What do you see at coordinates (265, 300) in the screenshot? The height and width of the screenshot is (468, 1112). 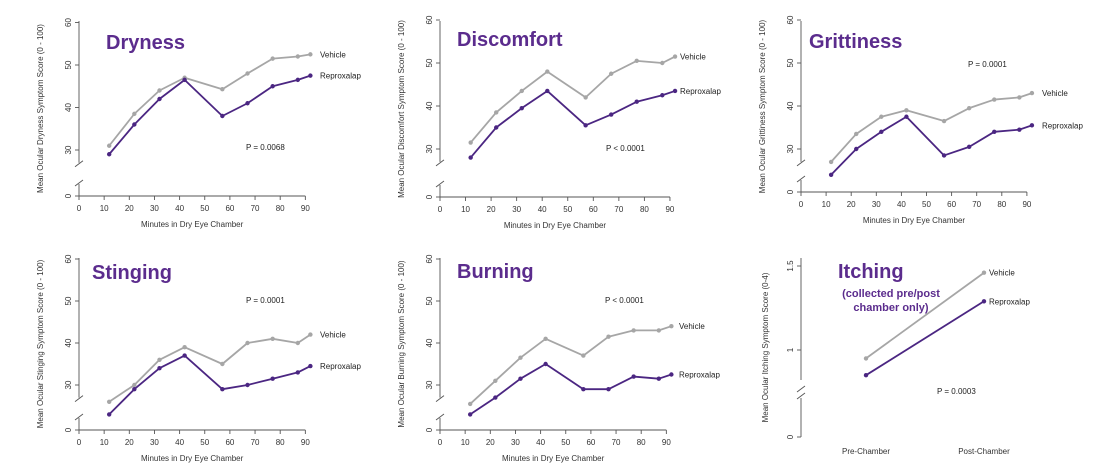 I see `p-value-label: P = 0.0001` at bounding box center [265, 300].